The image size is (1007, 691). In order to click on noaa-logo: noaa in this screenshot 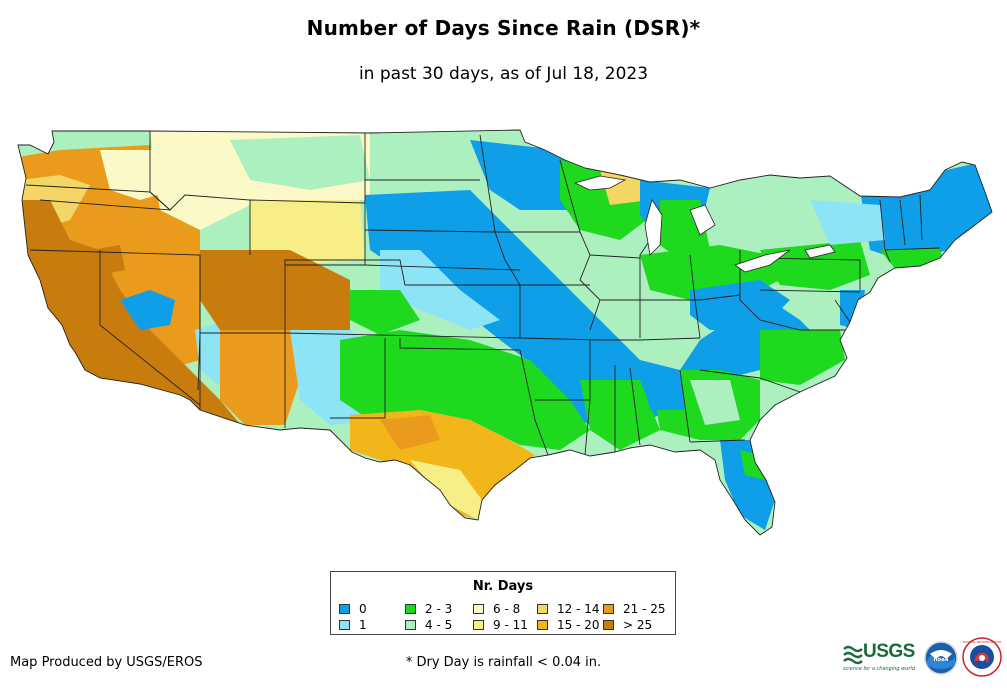, I will do `click(941, 658)`.